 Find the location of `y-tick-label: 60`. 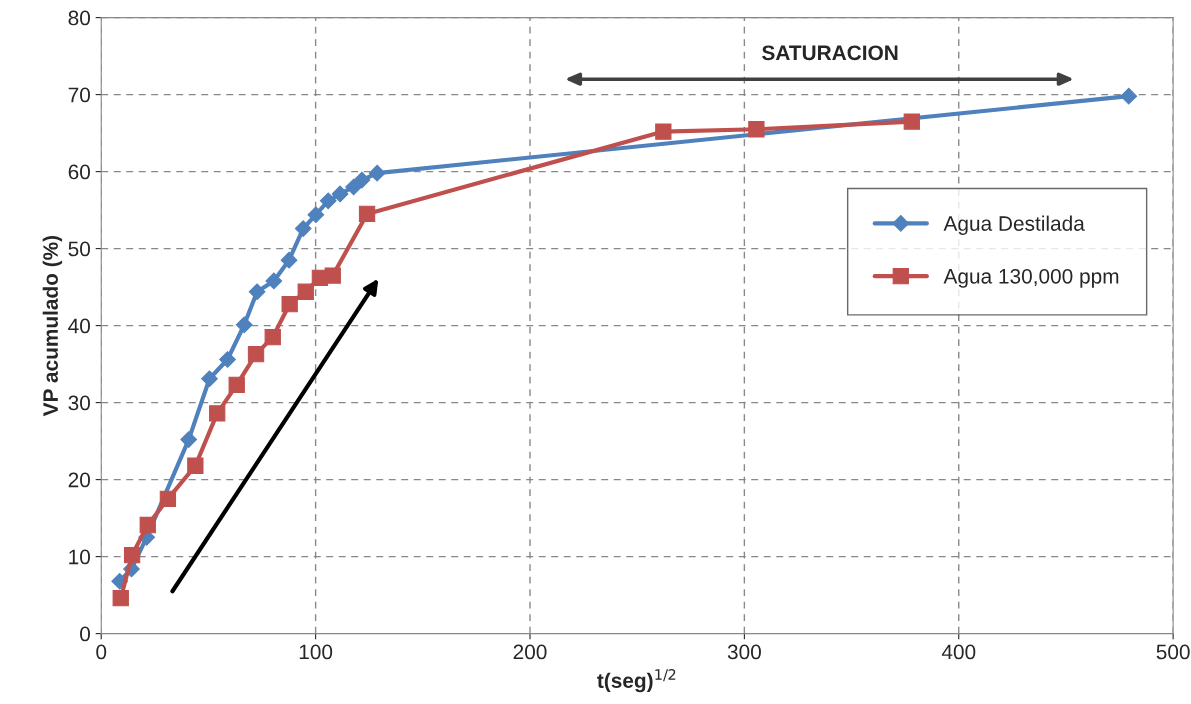

y-tick-label: 60 is located at coordinates (79, 172).